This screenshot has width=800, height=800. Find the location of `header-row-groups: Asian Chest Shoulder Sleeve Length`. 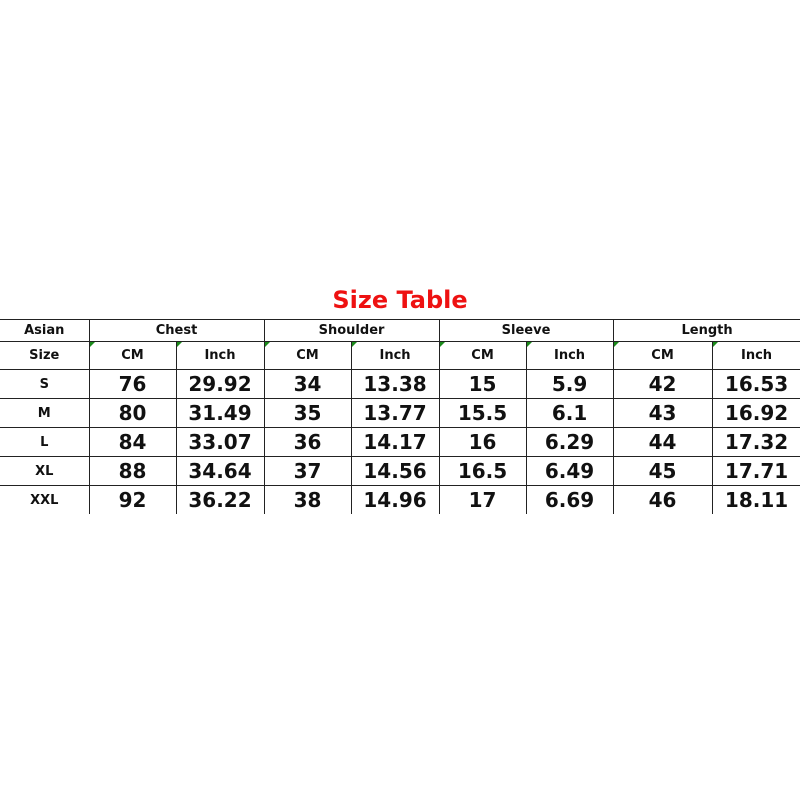

header-row-groups: Asian Chest Shoulder Sleeve Length is located at coordinates (400, 330).